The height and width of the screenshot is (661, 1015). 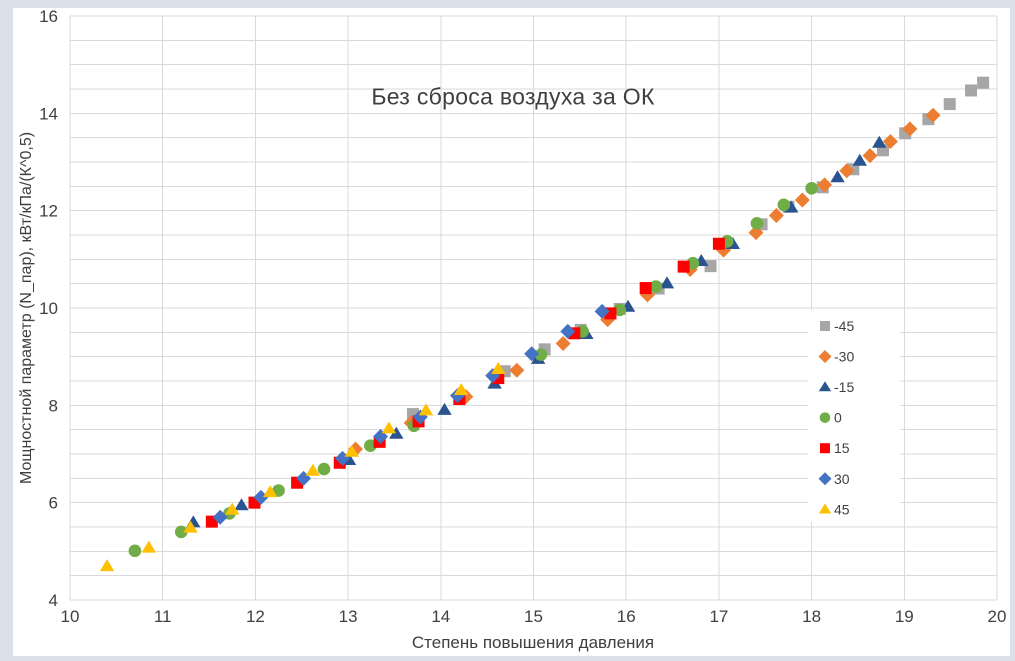 What do you see at coordinates (255, 616) in the screenshot?
I see `x-tick-label: 12` at bounding box center [255, 616].